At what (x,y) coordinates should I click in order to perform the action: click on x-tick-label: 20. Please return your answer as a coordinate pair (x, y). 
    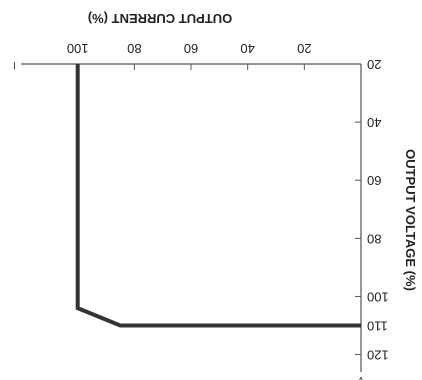
    Looking at the image, I should click on (304, 48).